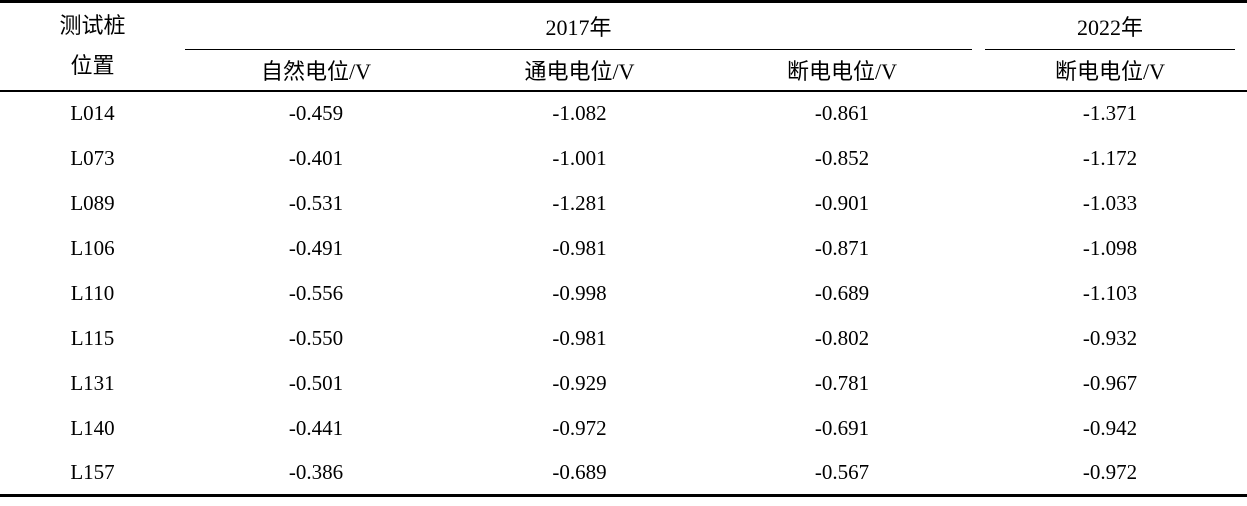 This screenshot has width=1247, height=506. What do you see at coordinates (842, 292) in the screenshot?
I see `off-potential-2017-cell: -0.689` at bounding box center [842, 292].